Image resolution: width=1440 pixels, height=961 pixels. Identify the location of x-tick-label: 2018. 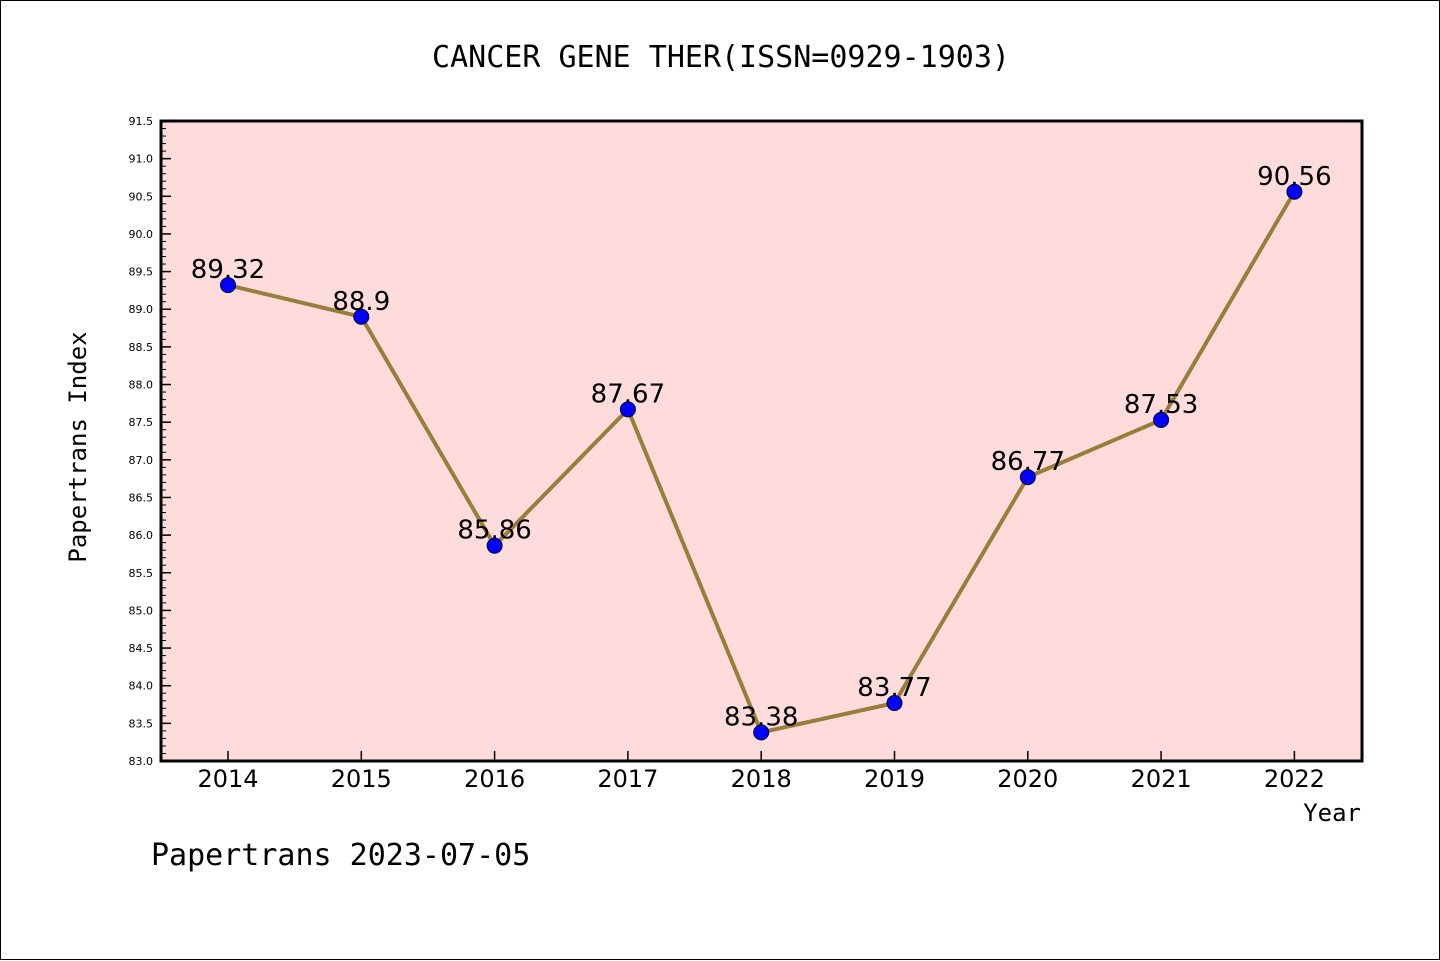
(761, 779).